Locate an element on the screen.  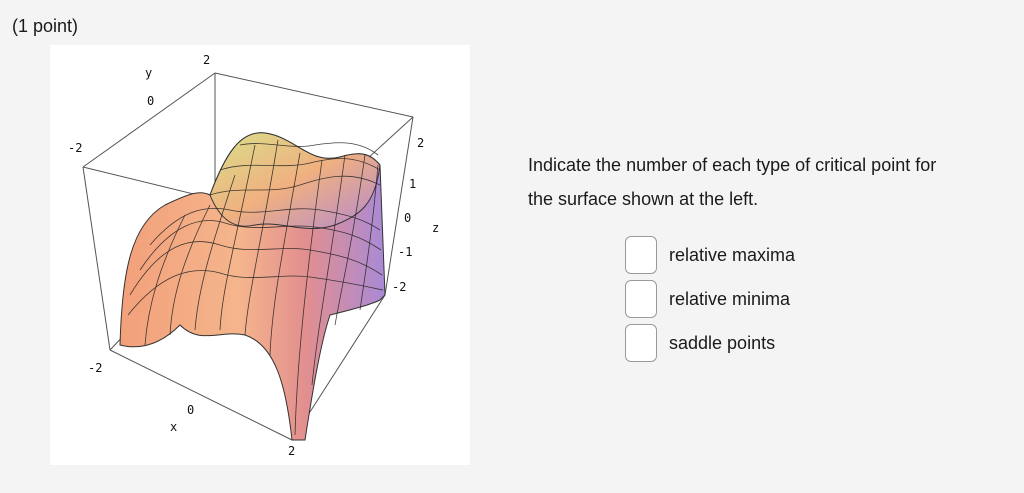
answer-row-relative-maxima: relative maxima is located at coordinates (710, 255).